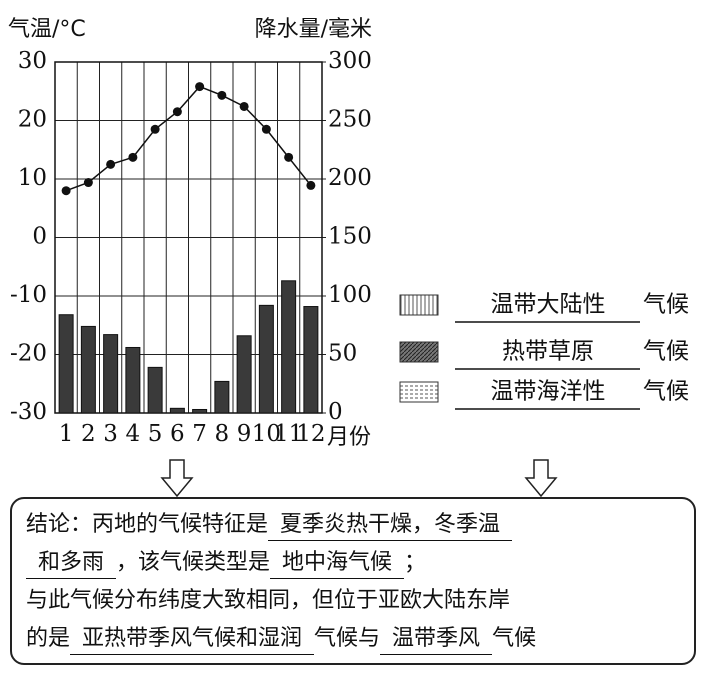 This screenshot has height=678, width=711. Describe the element at coordinates (350, 178) in the screenshot. I see `y2-tick-label: 200` at that location.